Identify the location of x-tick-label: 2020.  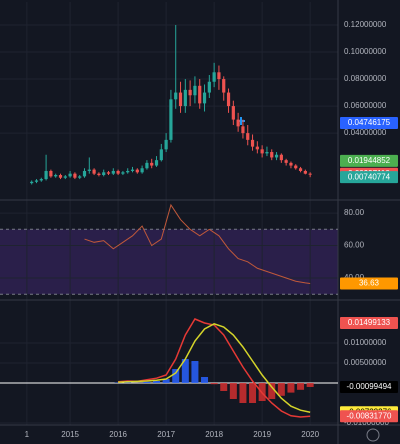
(310, 434).